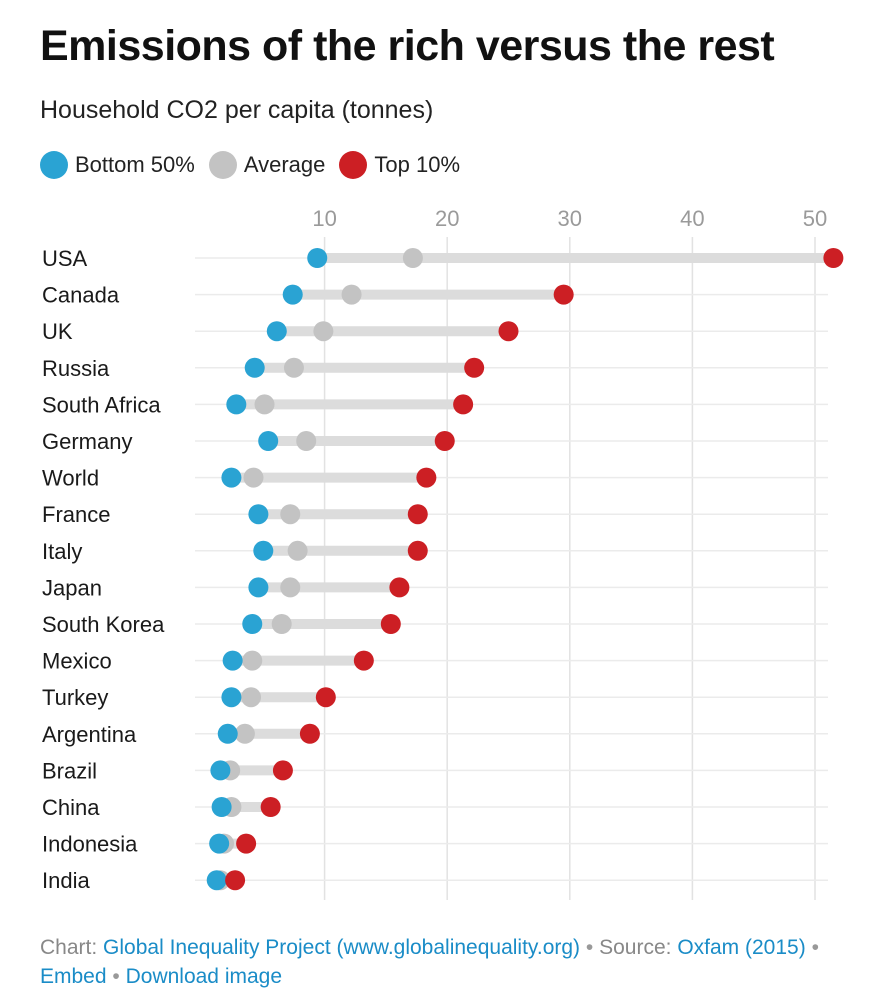  Describe the element at coordinates (692, 218) in the screenshot. I see `x-tick-label: 40` at that location.